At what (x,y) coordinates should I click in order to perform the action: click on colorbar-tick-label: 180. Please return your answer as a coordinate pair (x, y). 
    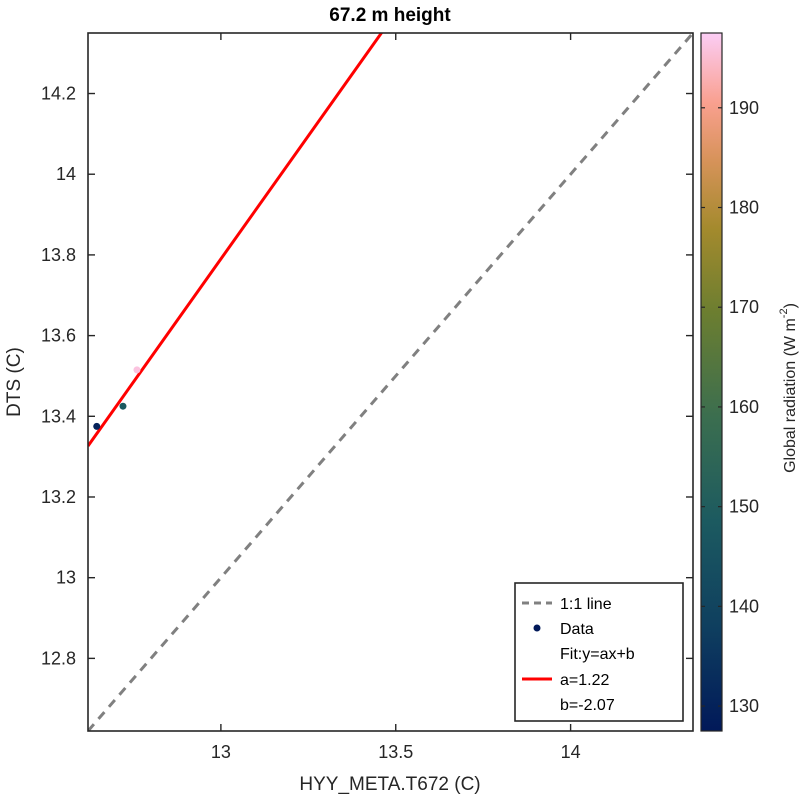
    Looking at the image, I should click on (744, 208).